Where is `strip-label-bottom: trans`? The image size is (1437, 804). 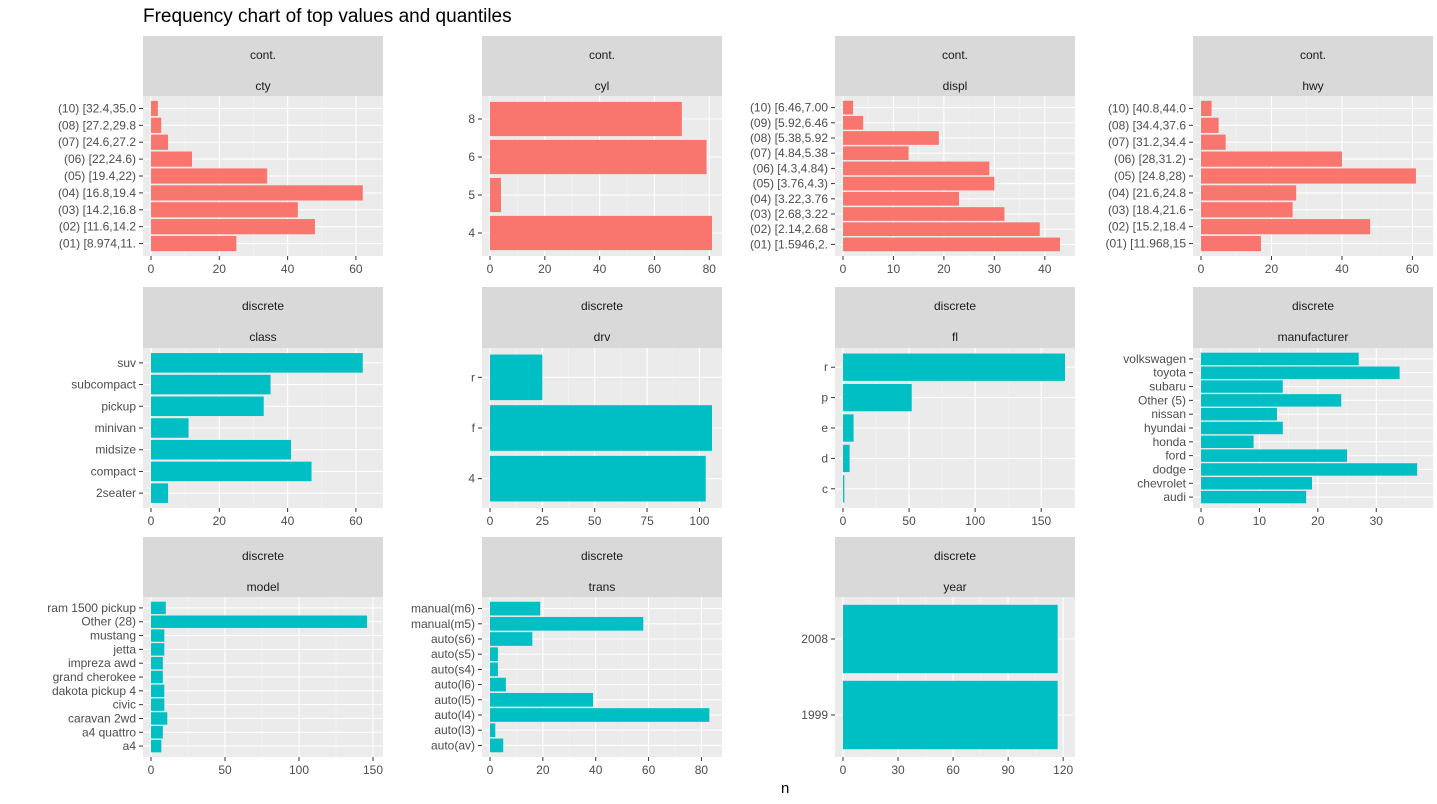
strip-label-bottom: trans is located at coordinates (602, 587).